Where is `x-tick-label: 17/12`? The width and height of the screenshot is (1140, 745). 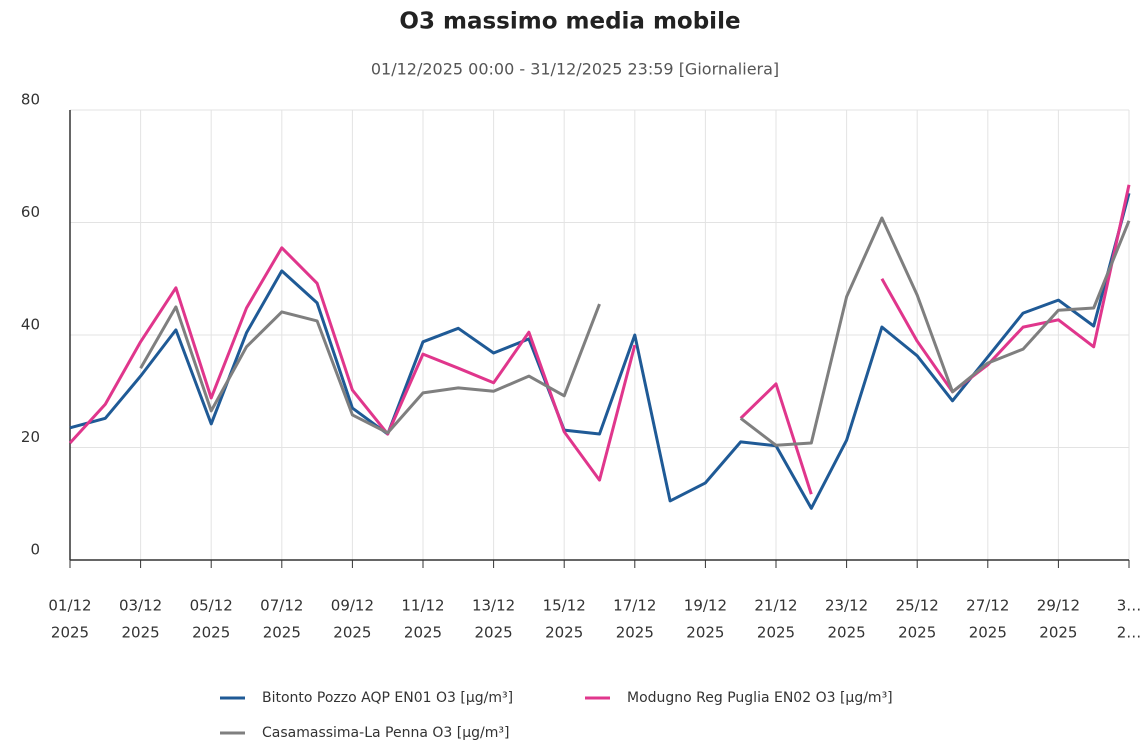
x-tick-label: 17/12 is located at coordinates (634, 606).